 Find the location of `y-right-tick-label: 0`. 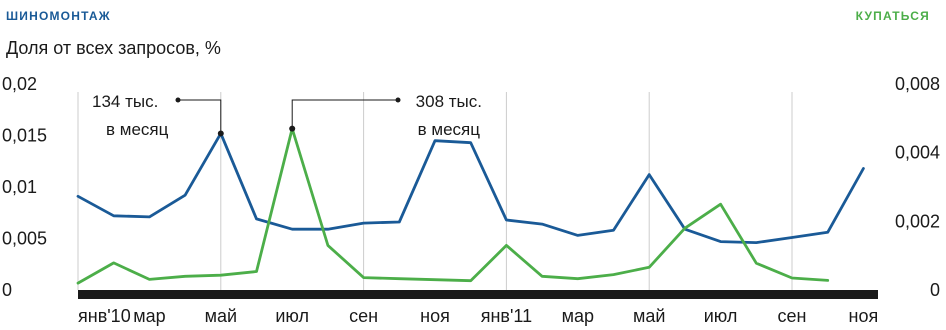

y-right-tick-label: 0 is located at coordinates (935, 290).